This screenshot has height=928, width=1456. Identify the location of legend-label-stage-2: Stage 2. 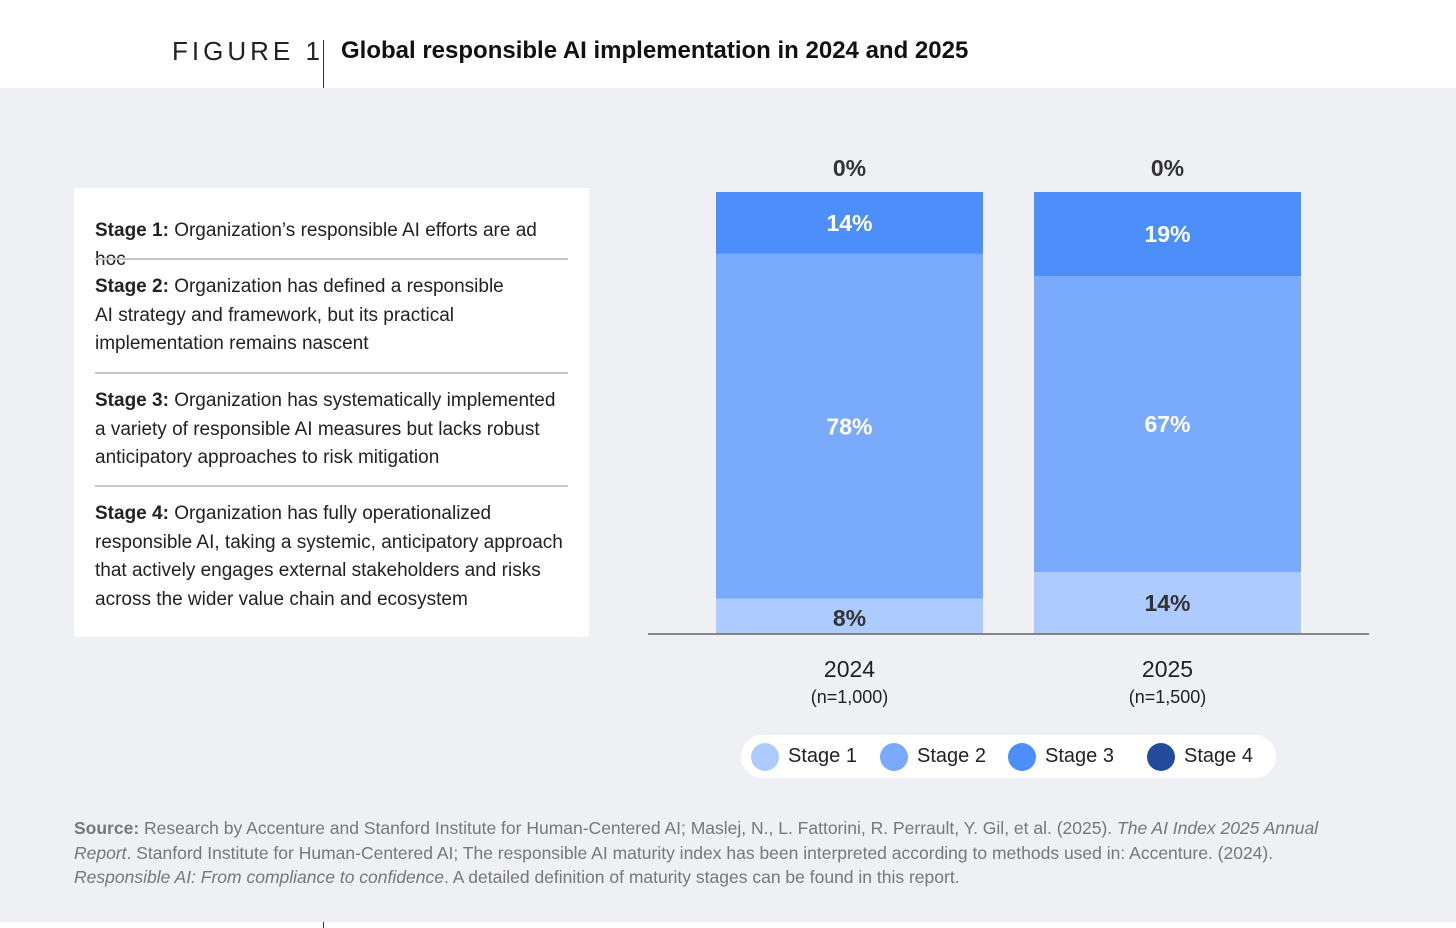
(951, 756).